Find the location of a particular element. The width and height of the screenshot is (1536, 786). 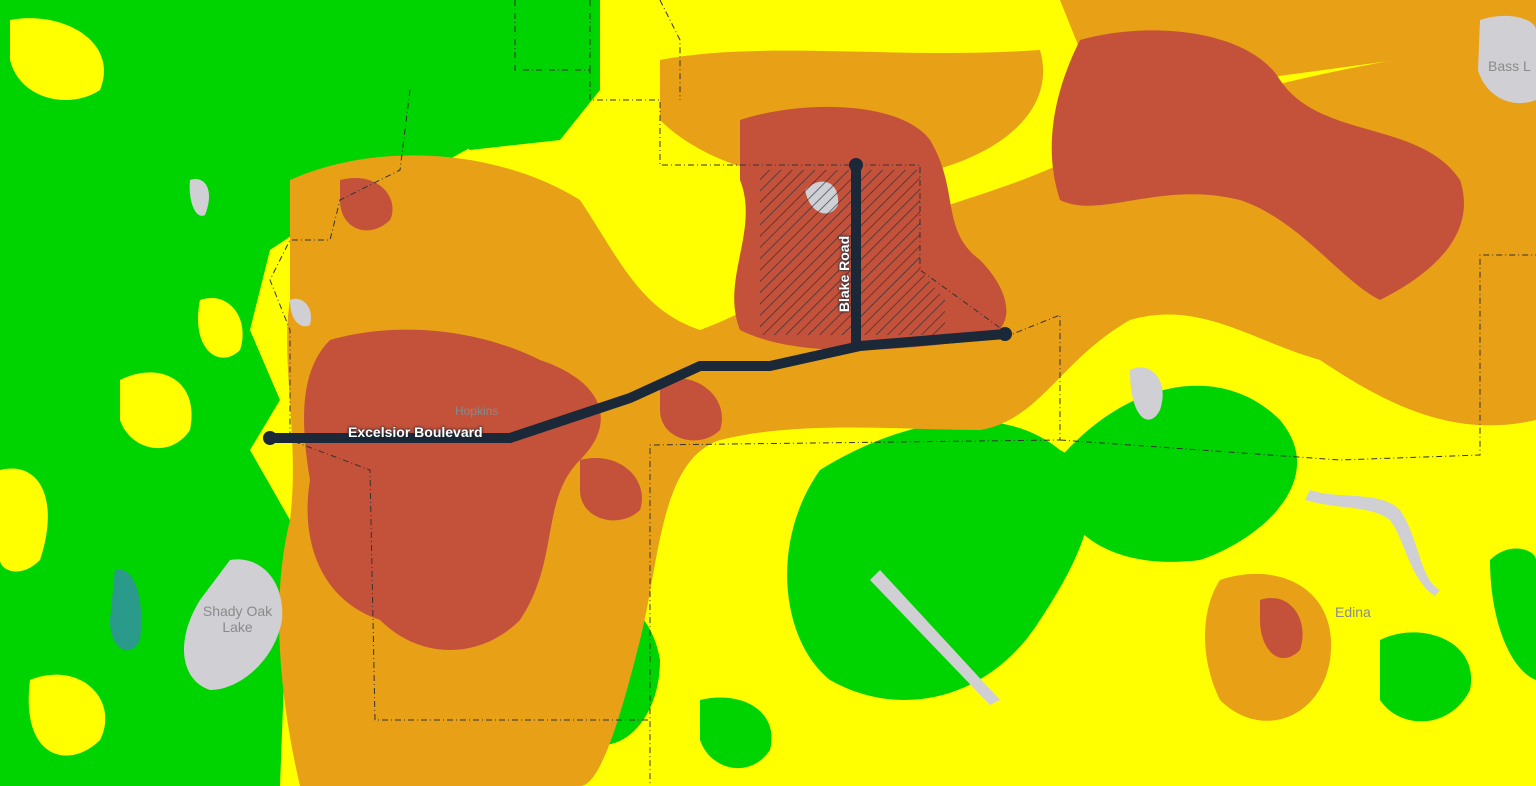

place-label-bass-lake: Bass L is located at coordinates (1509, 66).